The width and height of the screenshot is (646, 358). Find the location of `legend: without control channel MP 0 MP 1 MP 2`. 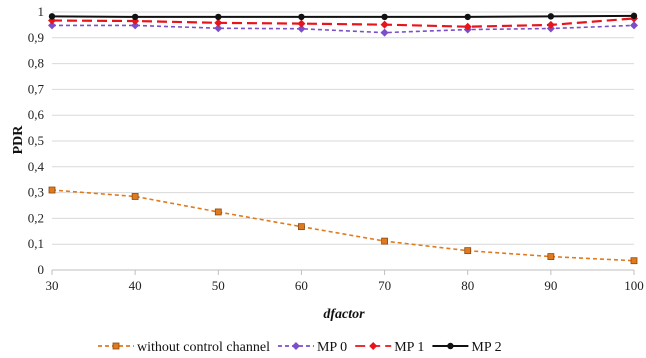

legend: without control channel MP 0 MP 1 MP 2 is located at coordinates (300, 347).